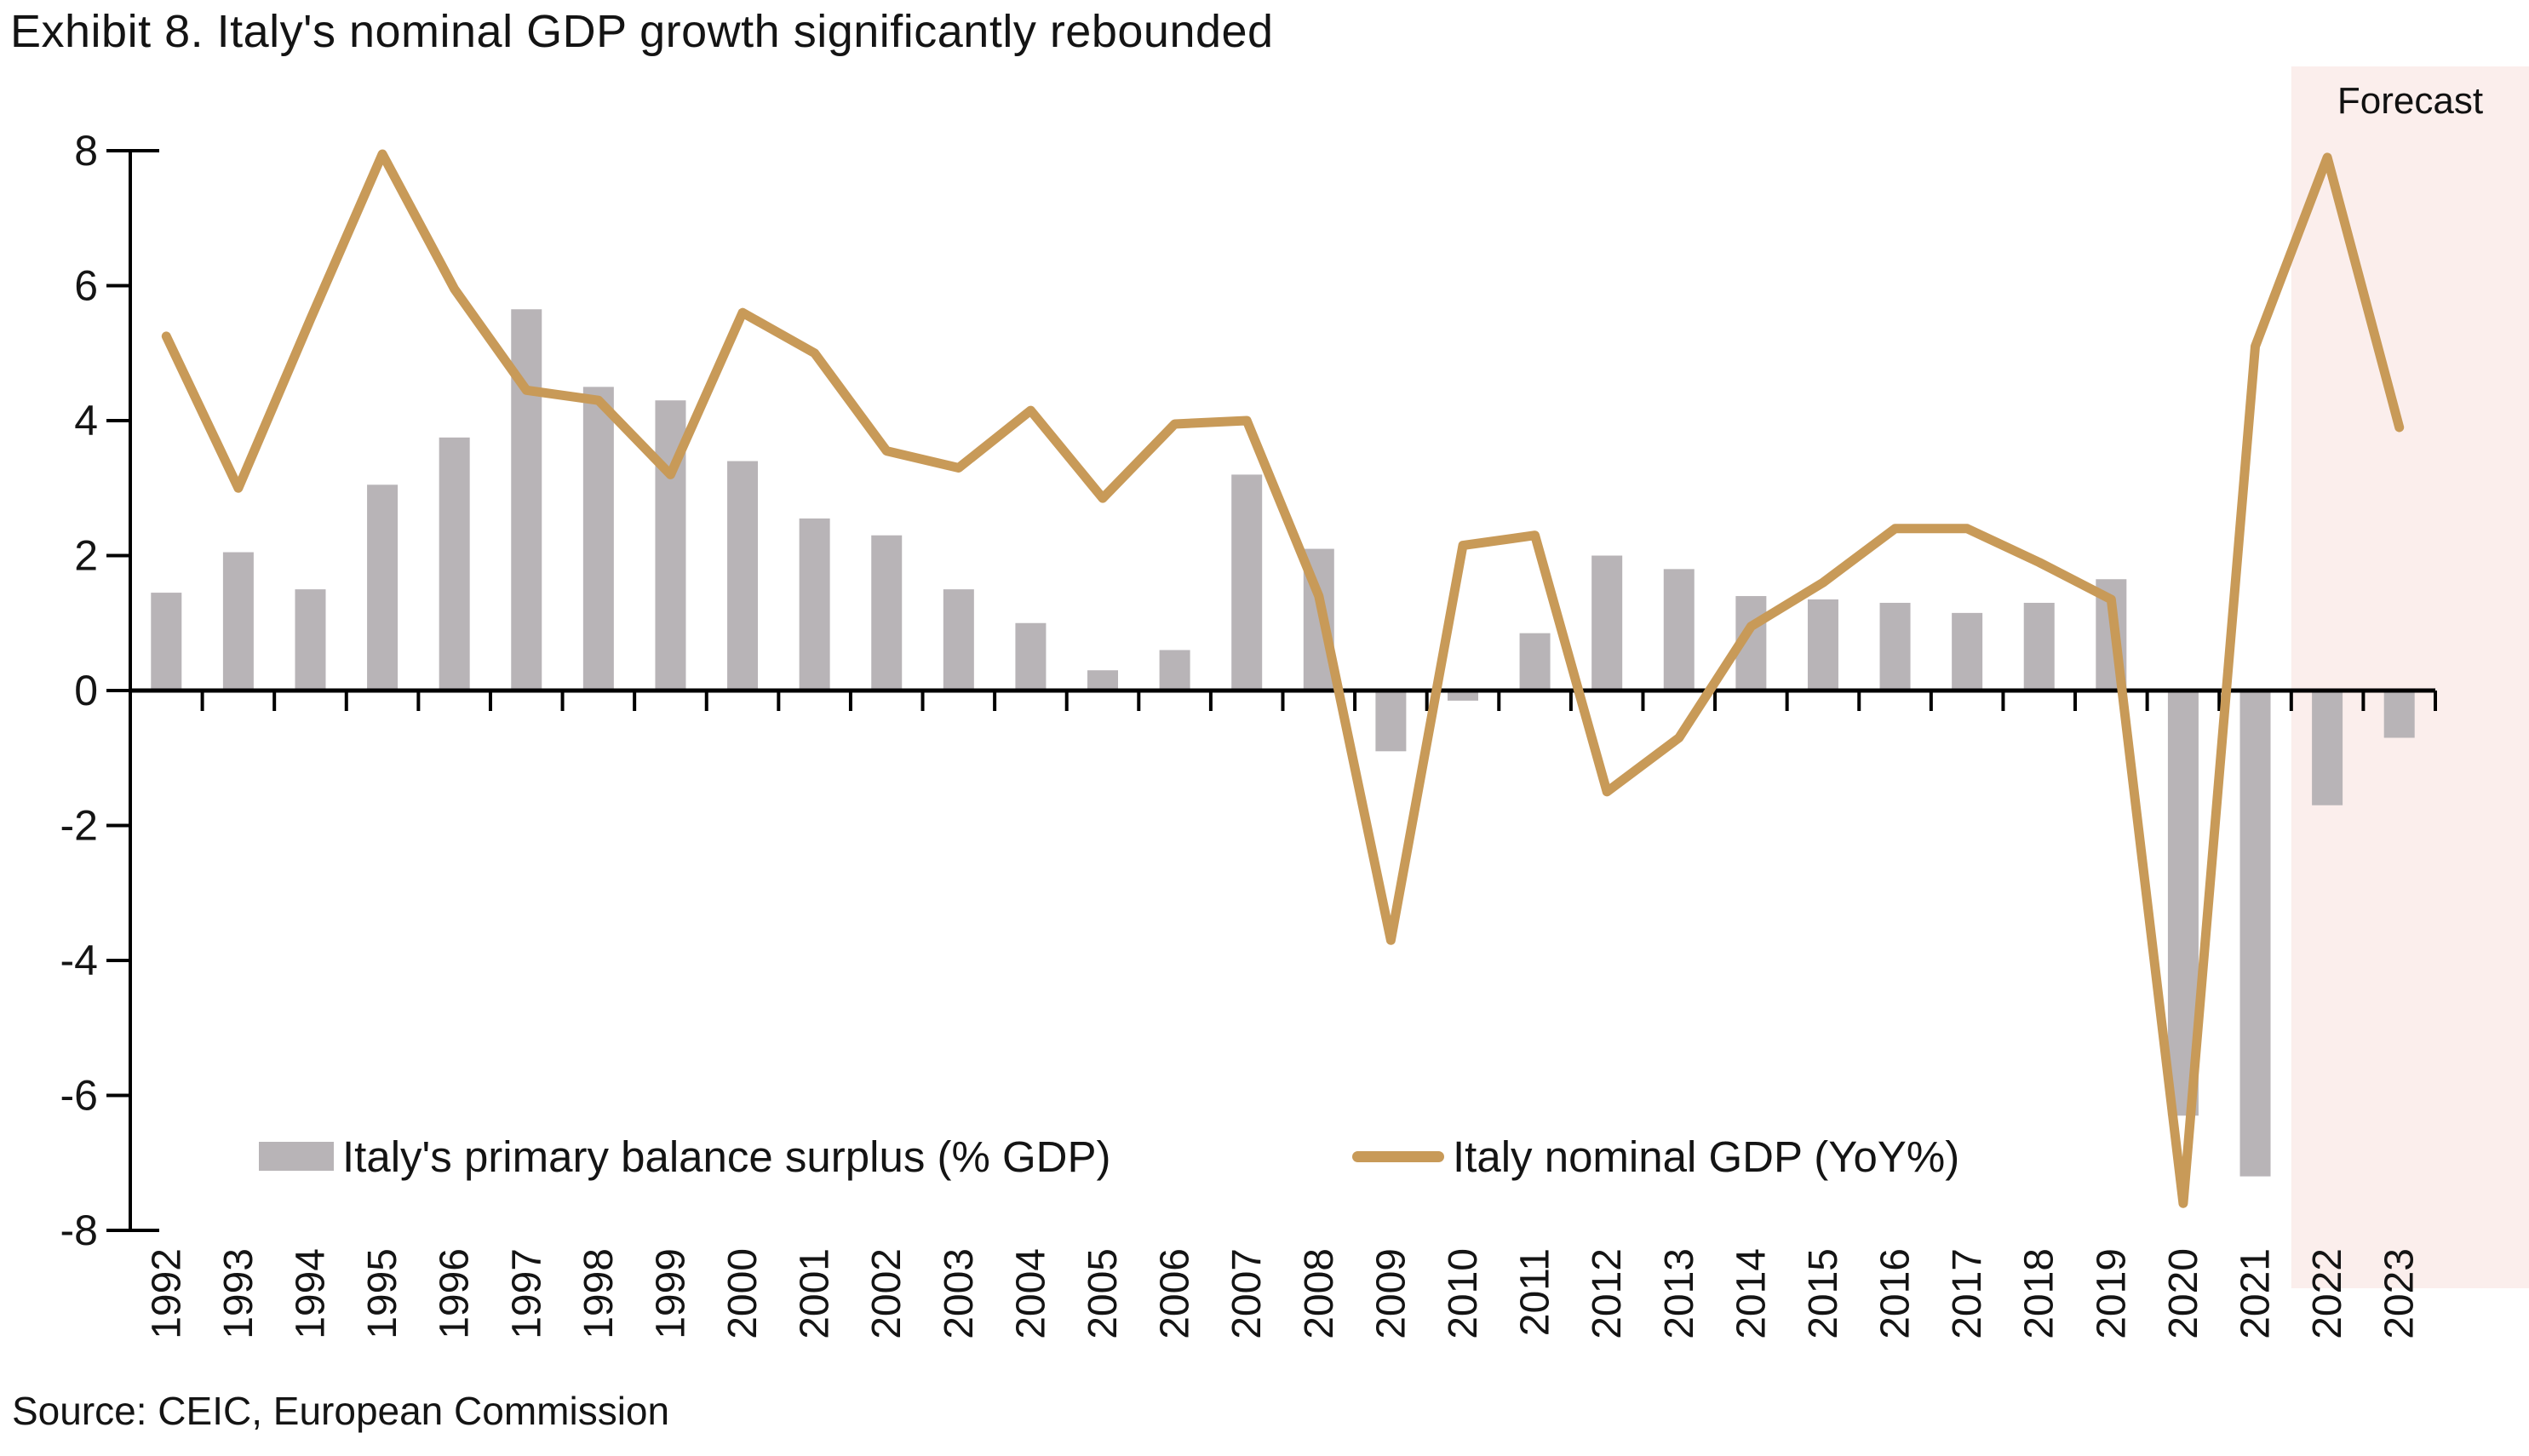 The width and height of the screenshot is (2529, 1456). I want to click on legend-item-nominal-gdp: Italy nominal GDP (YoY%), so click(1656, 1156).